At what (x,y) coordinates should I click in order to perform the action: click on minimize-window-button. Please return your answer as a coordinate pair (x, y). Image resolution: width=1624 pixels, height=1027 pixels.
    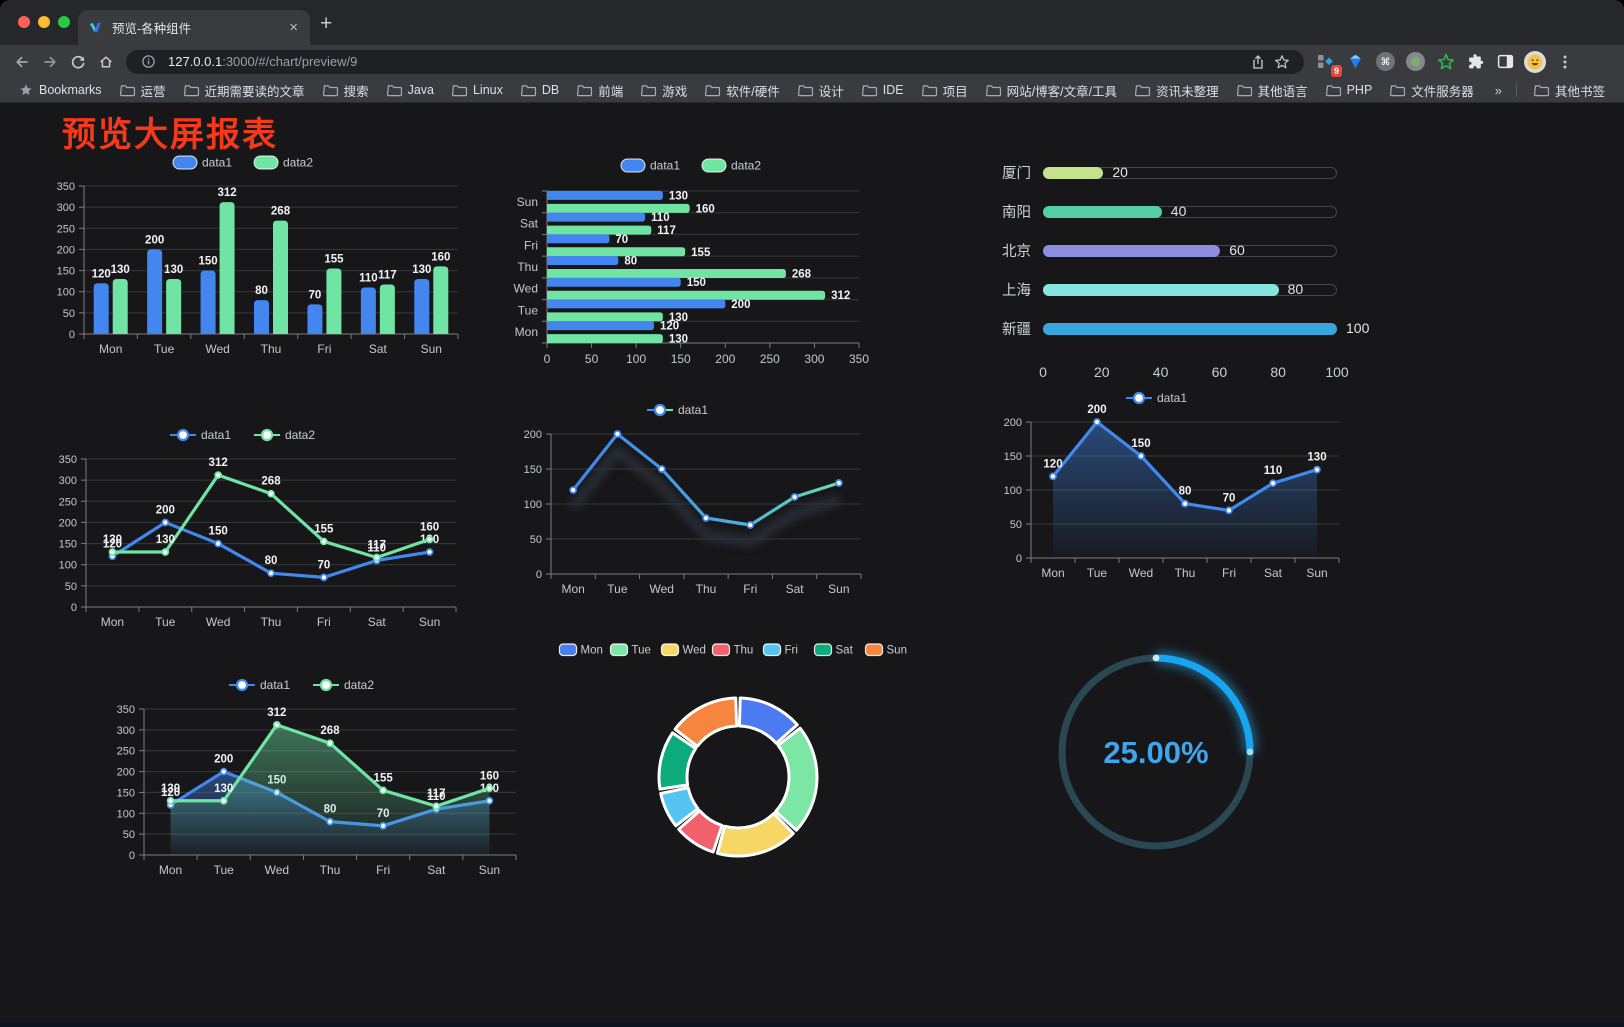
    Looking at the image, I should click on (44, 22).